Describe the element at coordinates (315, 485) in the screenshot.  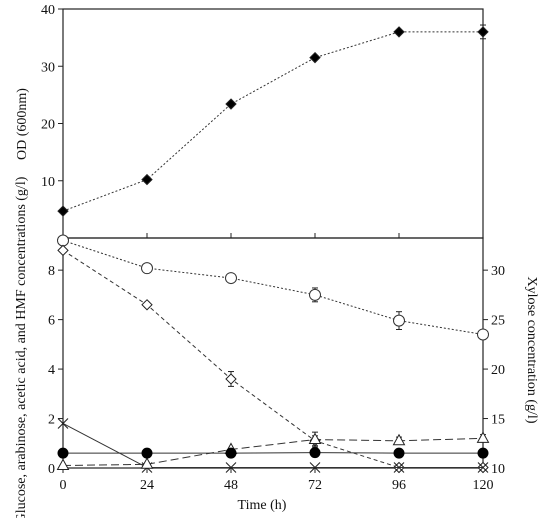
I see `x-tick-label: 72` at that location.